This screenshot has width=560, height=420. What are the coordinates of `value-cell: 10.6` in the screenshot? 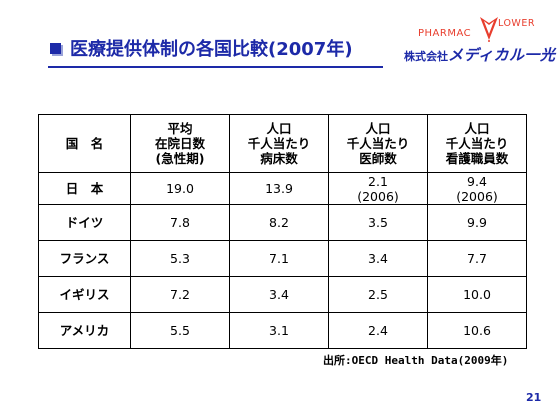 It's located at (477, 330).